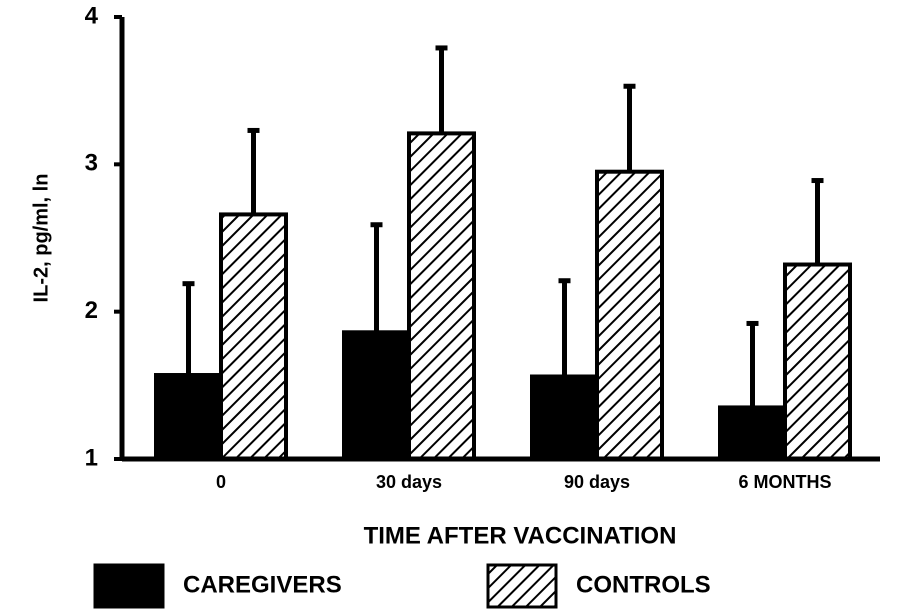 This screenshot has height=616, width=900. Describe the element at coordinates (221, 482) in the screenshot. I see `x-tick-label: 0` at that location.